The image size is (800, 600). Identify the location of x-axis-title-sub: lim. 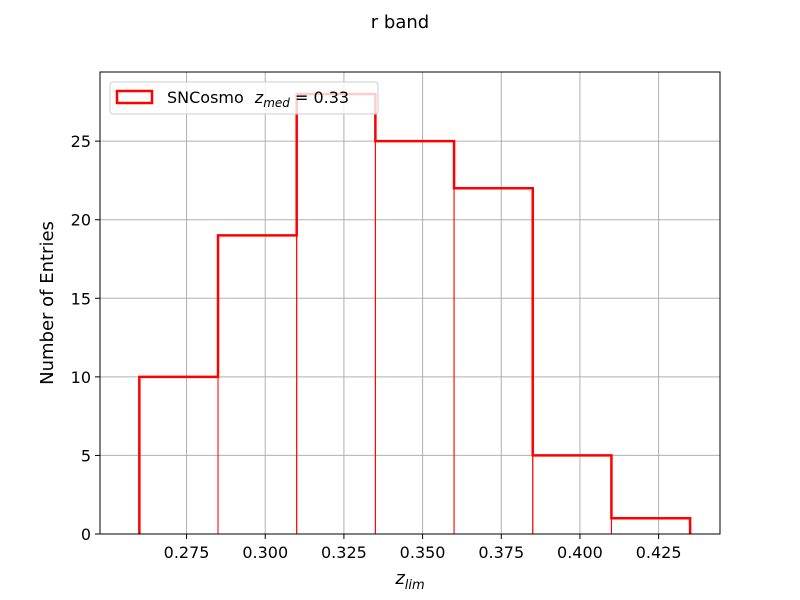
(415, 585).